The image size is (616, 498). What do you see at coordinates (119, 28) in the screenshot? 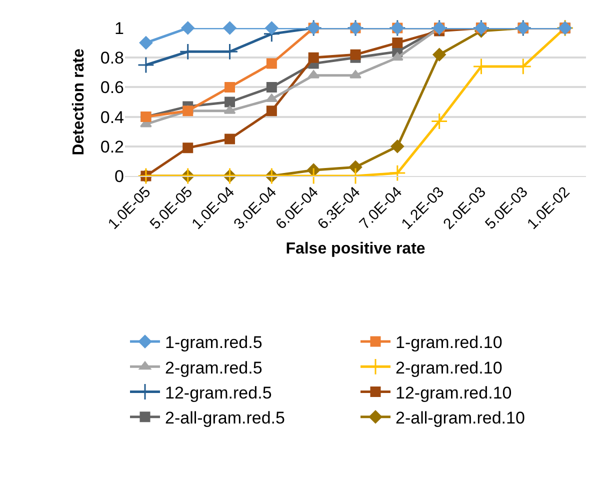
I see `y-tick-label: 1` at bounding box center [119, 28].